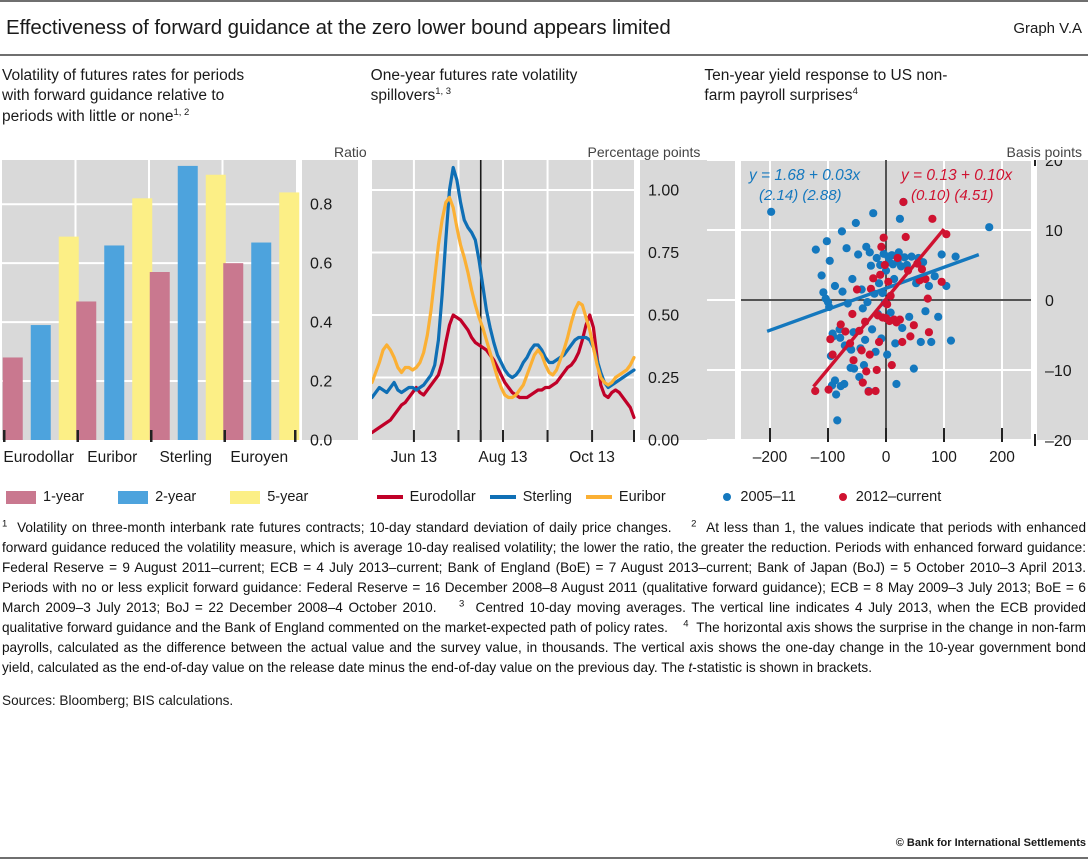 The width and height of the screenshot is (1088, 863). Describe the element at coordinates (755, 497) in the screenshot. I see `legend-item-2005–11: 2005–11` at that location.